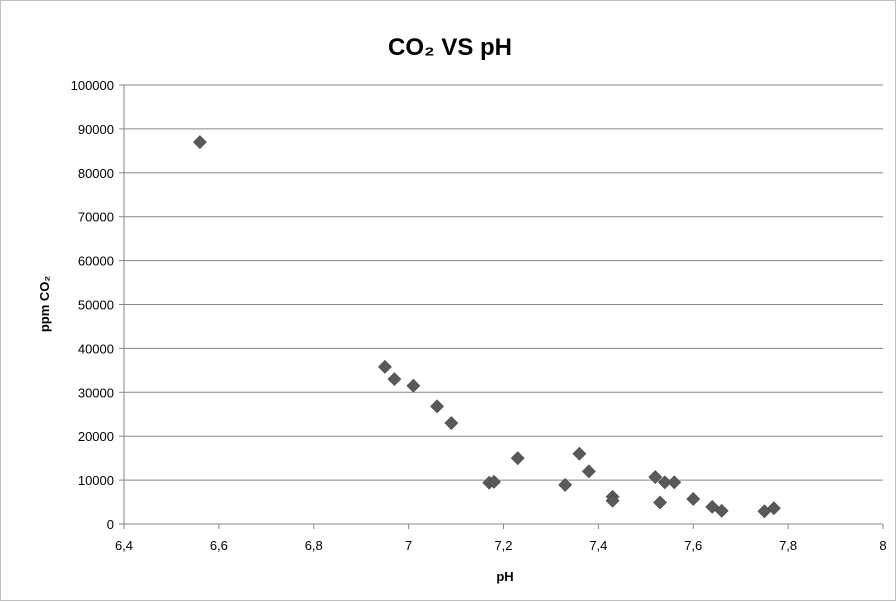  What do you see at coordinates (96, 217) in the screenshot?
I see `y-tick-label: 70000` at bounding box center [96, 217].